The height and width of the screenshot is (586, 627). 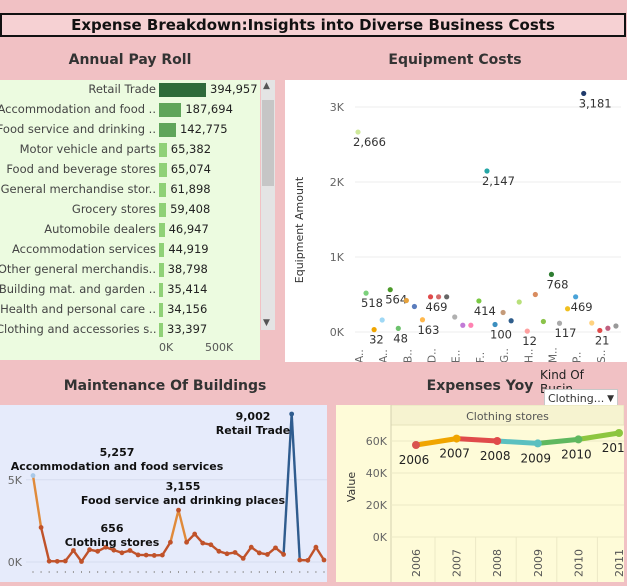 What do you see at coordinates (505, 355) in the screenshot?
I see `equipment-x-tick: G..` at bounding box center [505, 355].